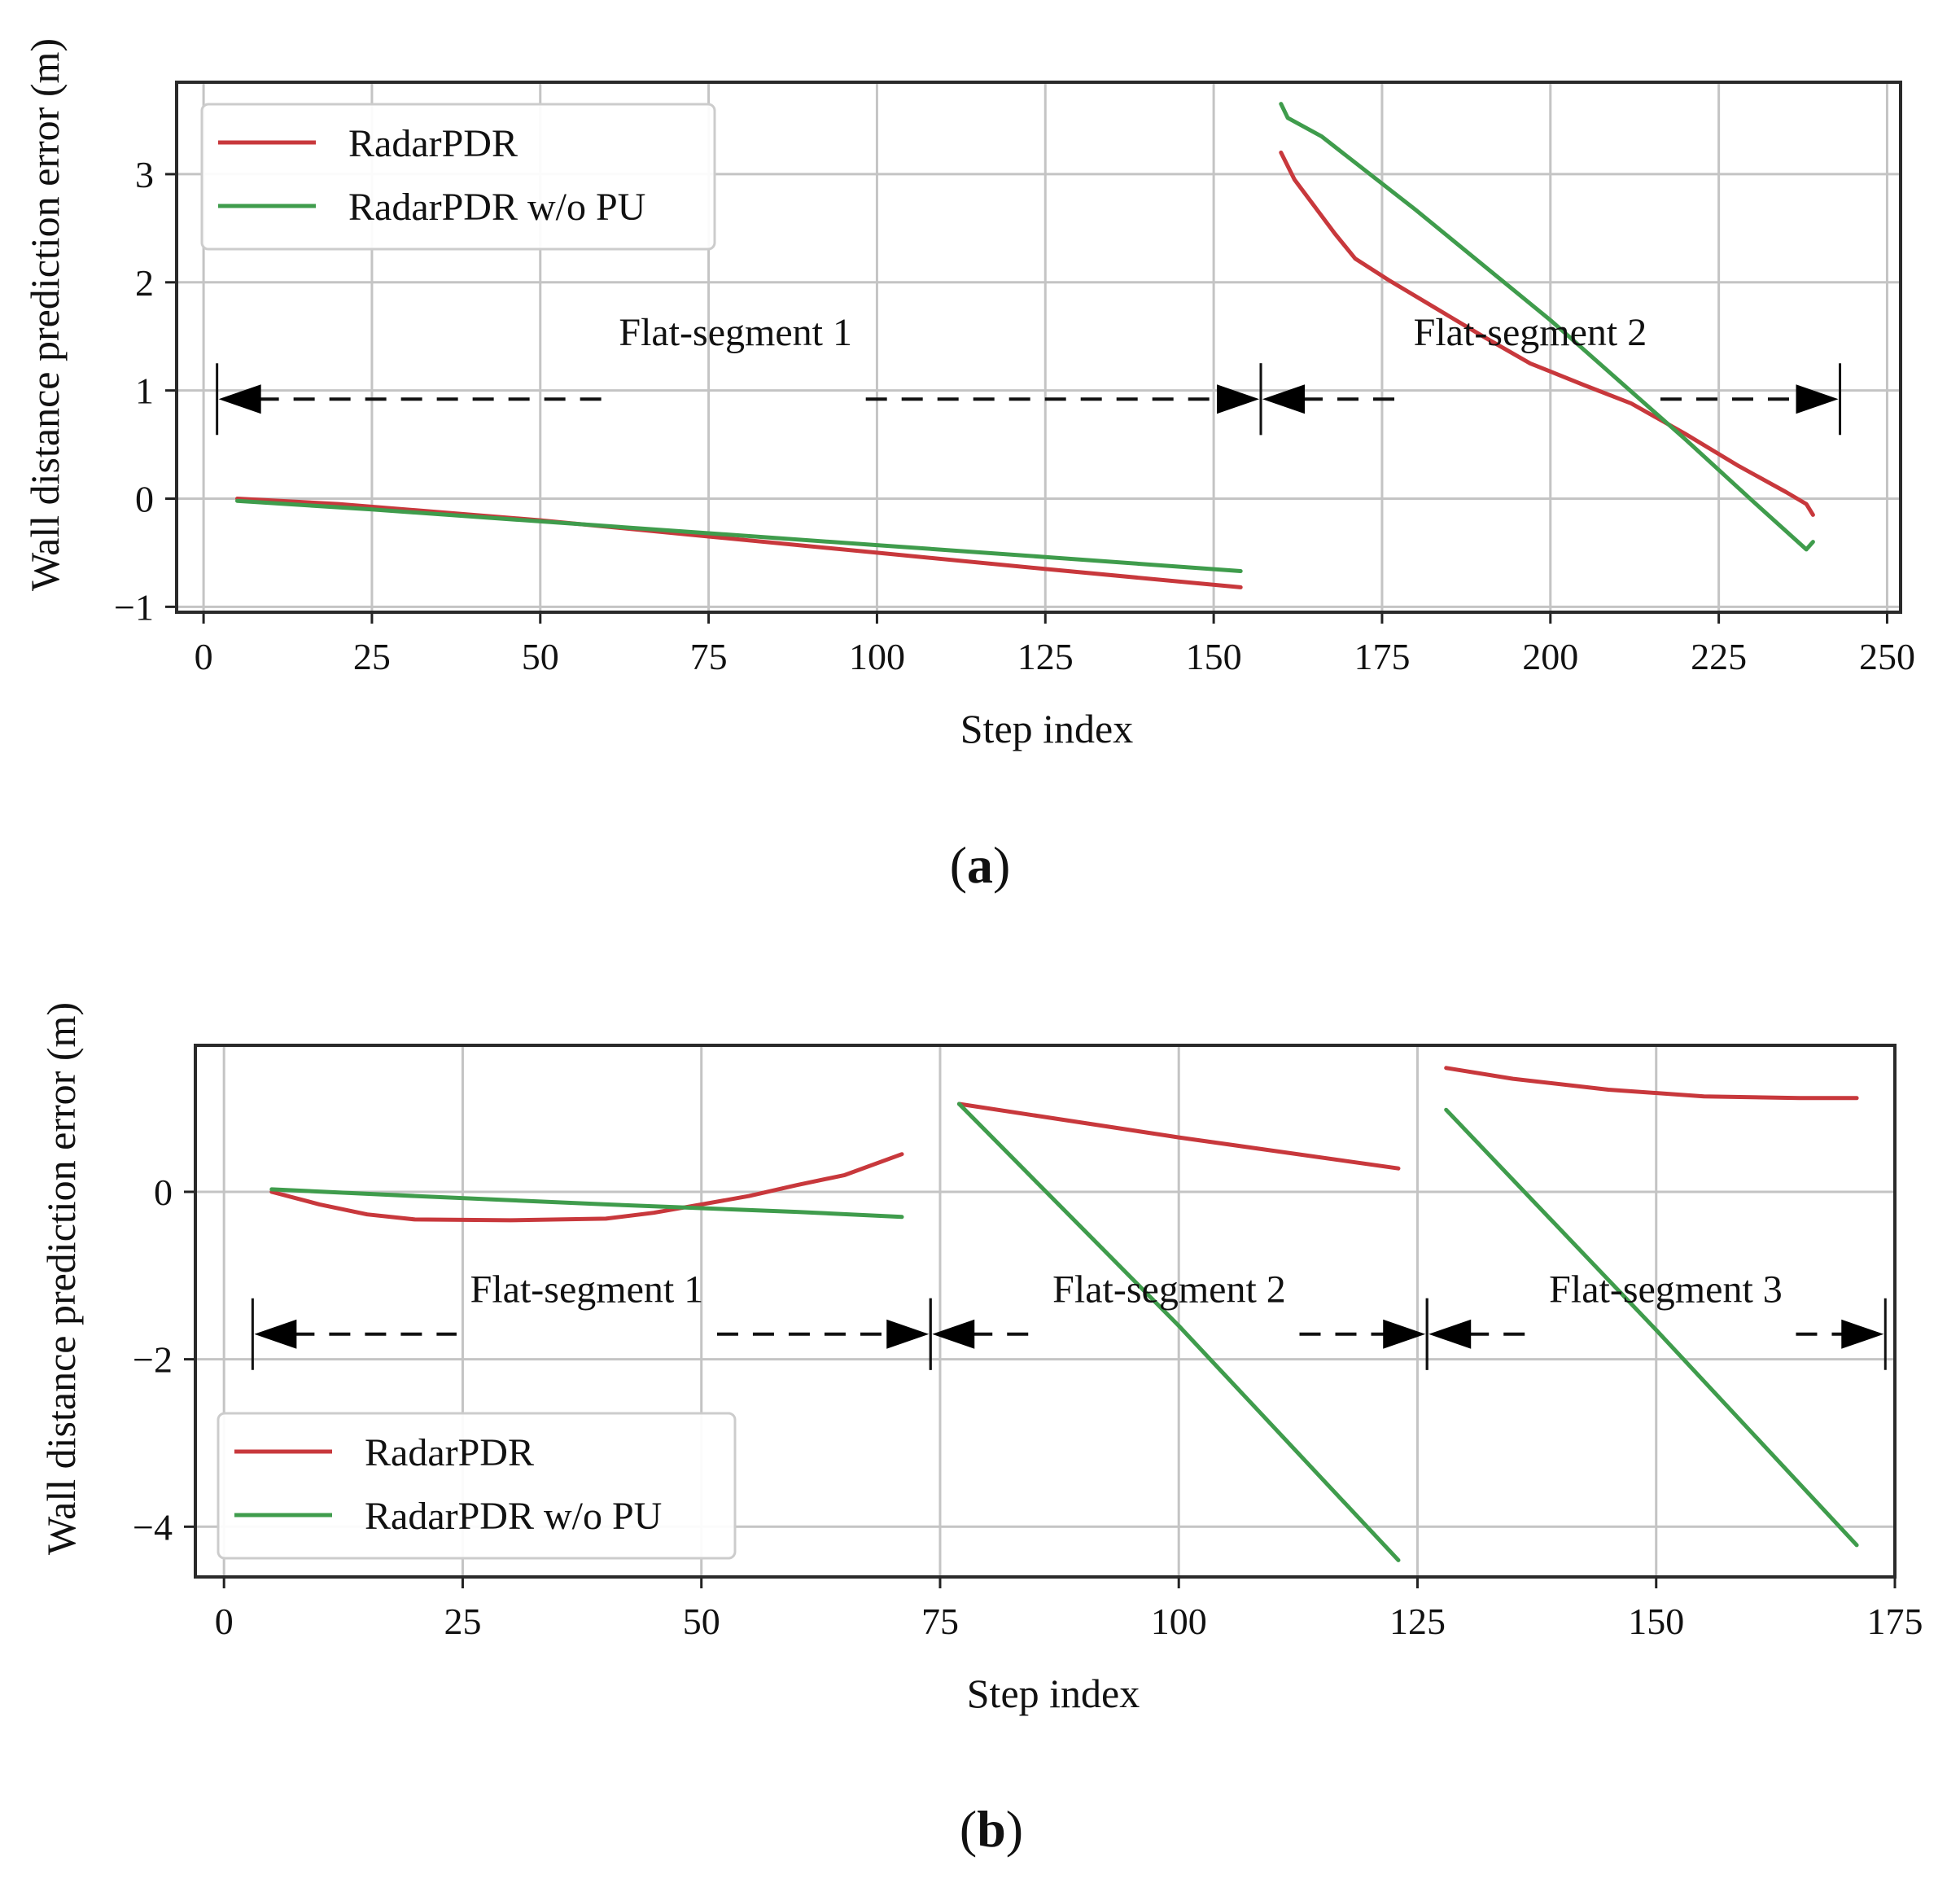  I want to click on caption-b-label: b, so click(992, 1829).